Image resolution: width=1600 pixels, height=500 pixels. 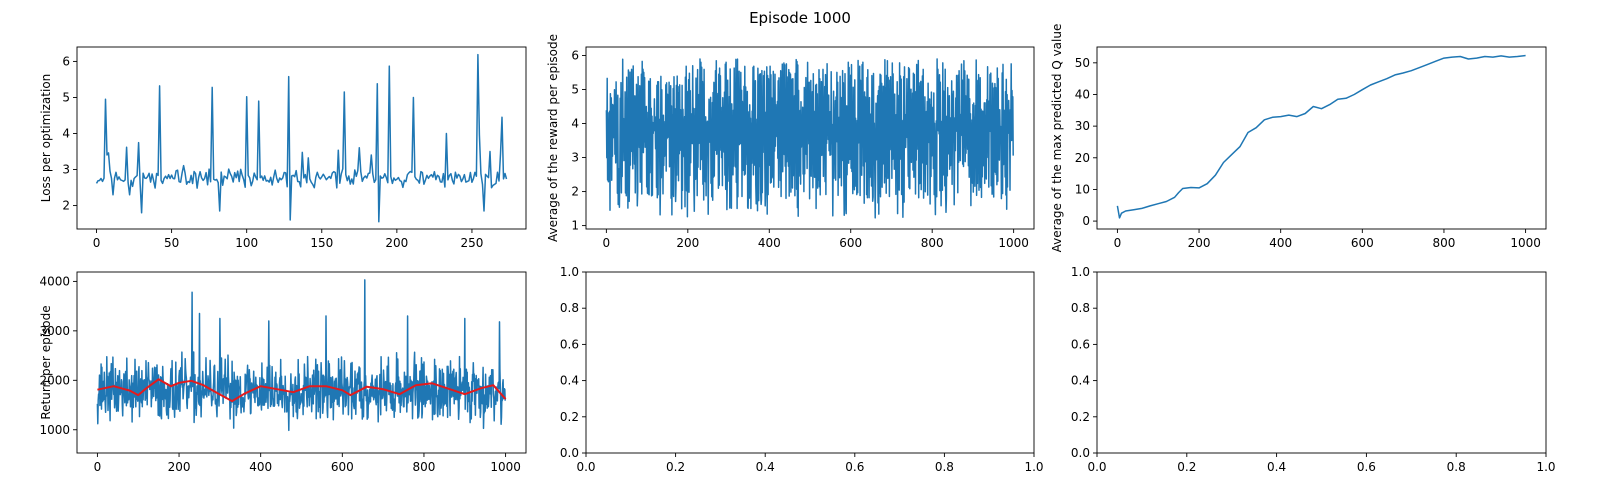 I want to click on y-axis-label: Return per episode, so click(x=46, y=362).